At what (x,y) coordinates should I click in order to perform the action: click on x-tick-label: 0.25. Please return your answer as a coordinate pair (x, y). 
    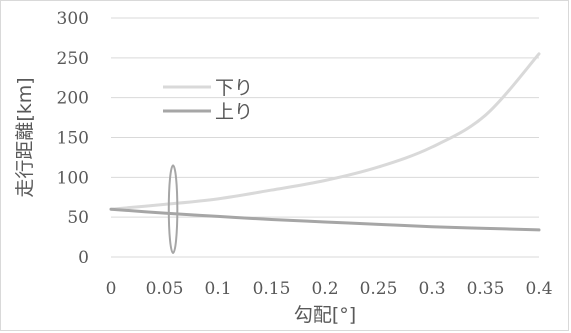
    Looking at the image, I should click on (379, 289).